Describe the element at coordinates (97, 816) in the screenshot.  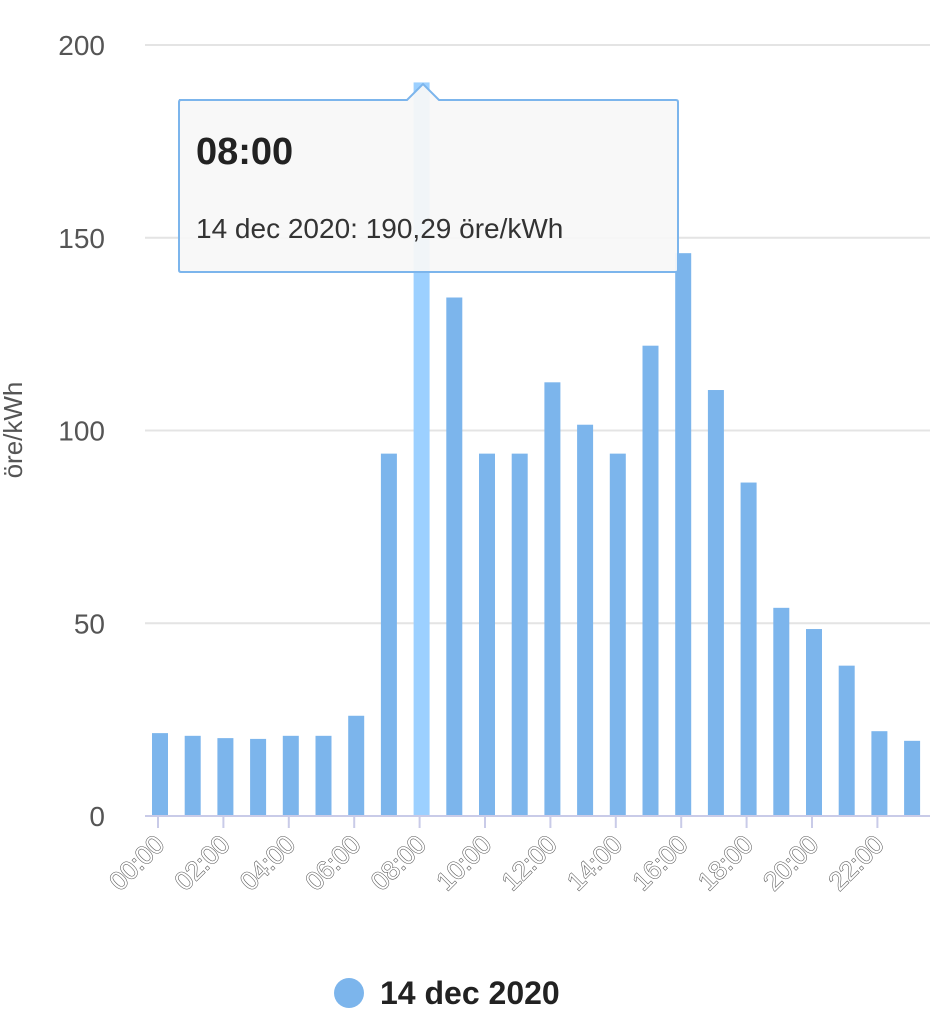
I see `y-tick-label: 0` at that location.